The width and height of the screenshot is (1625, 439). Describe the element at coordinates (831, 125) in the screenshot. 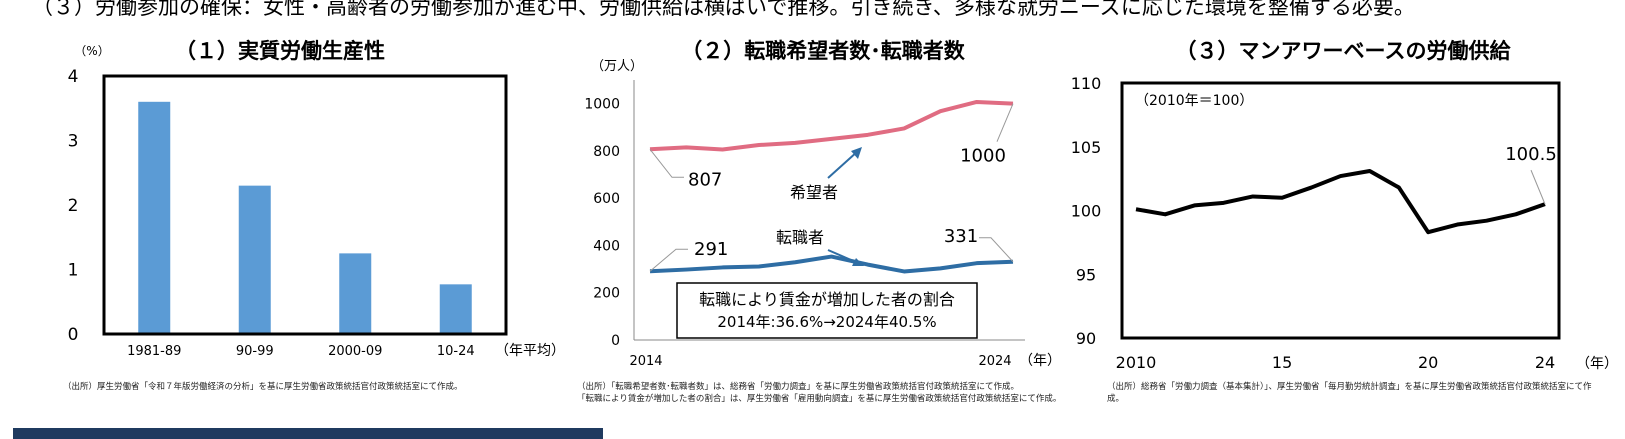

I see `chart2-series-hope-line` at that location.